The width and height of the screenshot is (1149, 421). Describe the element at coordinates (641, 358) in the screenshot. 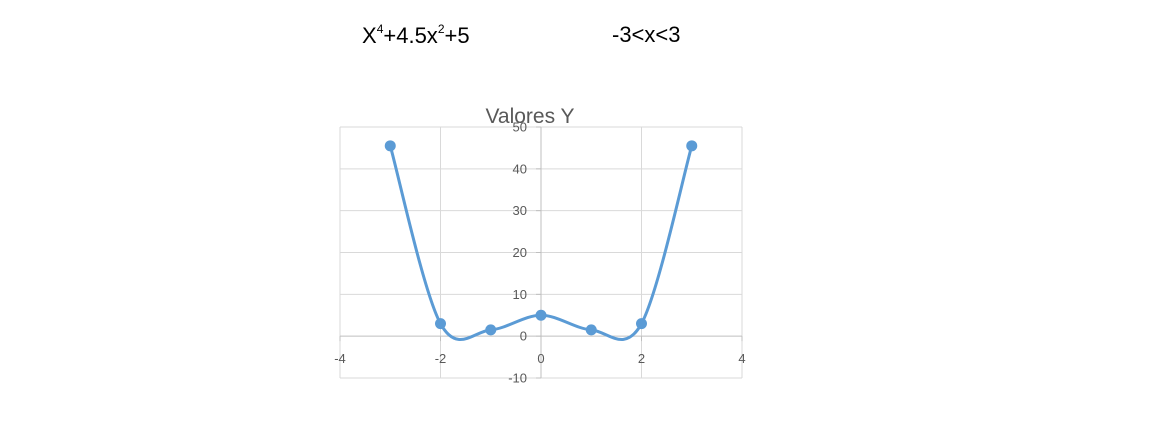

I see `x-tick-label: 2` at that location.